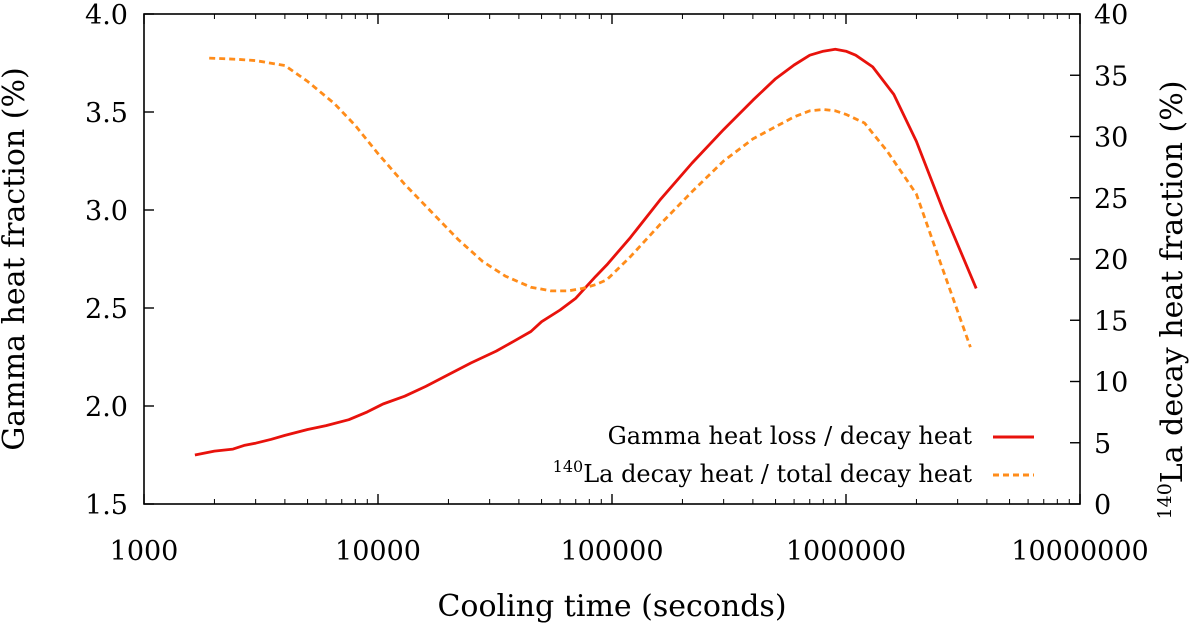 This screenshot has width=1200, height=631. I want to click on x-axis-title: Cooling time (seconds), so click(611, 606).